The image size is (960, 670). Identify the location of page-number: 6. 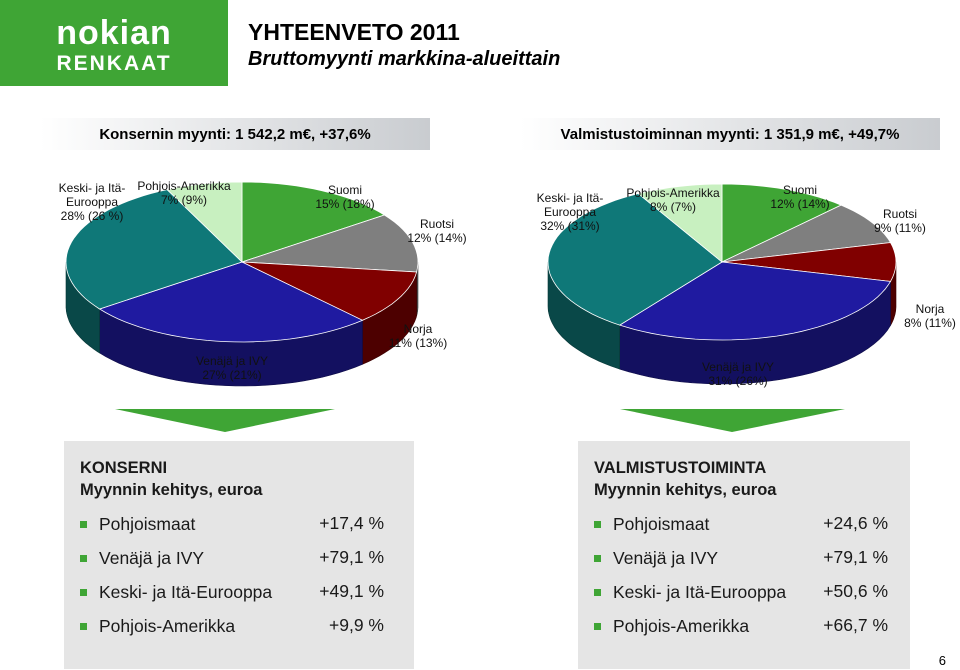
(942, 660).